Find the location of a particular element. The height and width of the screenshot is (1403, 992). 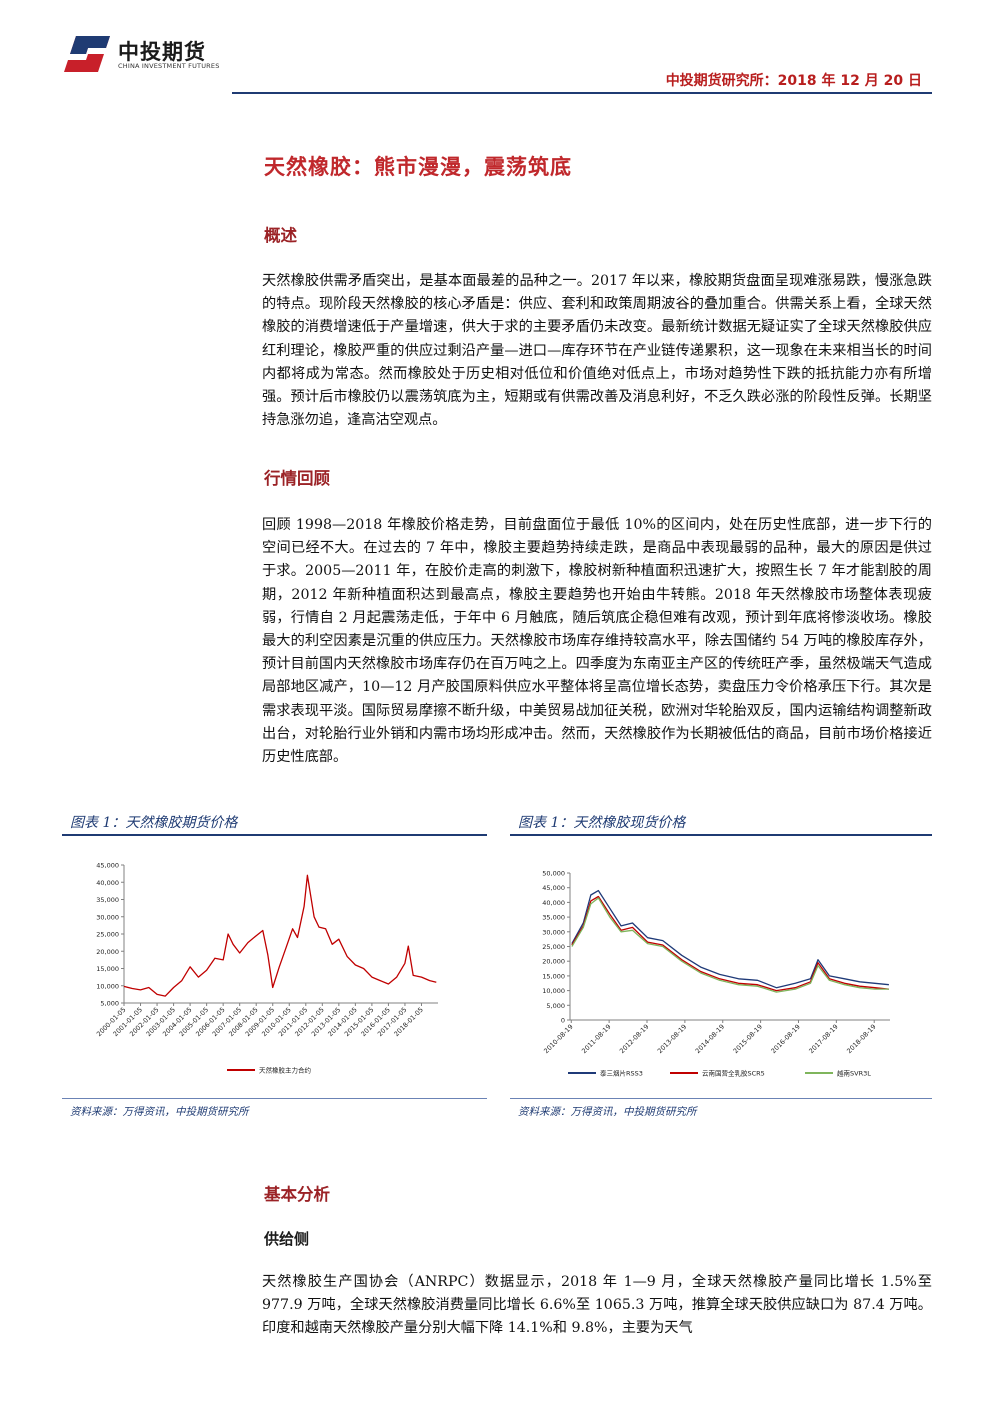

company-name-cn: 中投期货 is located at coordinates (162, 52).